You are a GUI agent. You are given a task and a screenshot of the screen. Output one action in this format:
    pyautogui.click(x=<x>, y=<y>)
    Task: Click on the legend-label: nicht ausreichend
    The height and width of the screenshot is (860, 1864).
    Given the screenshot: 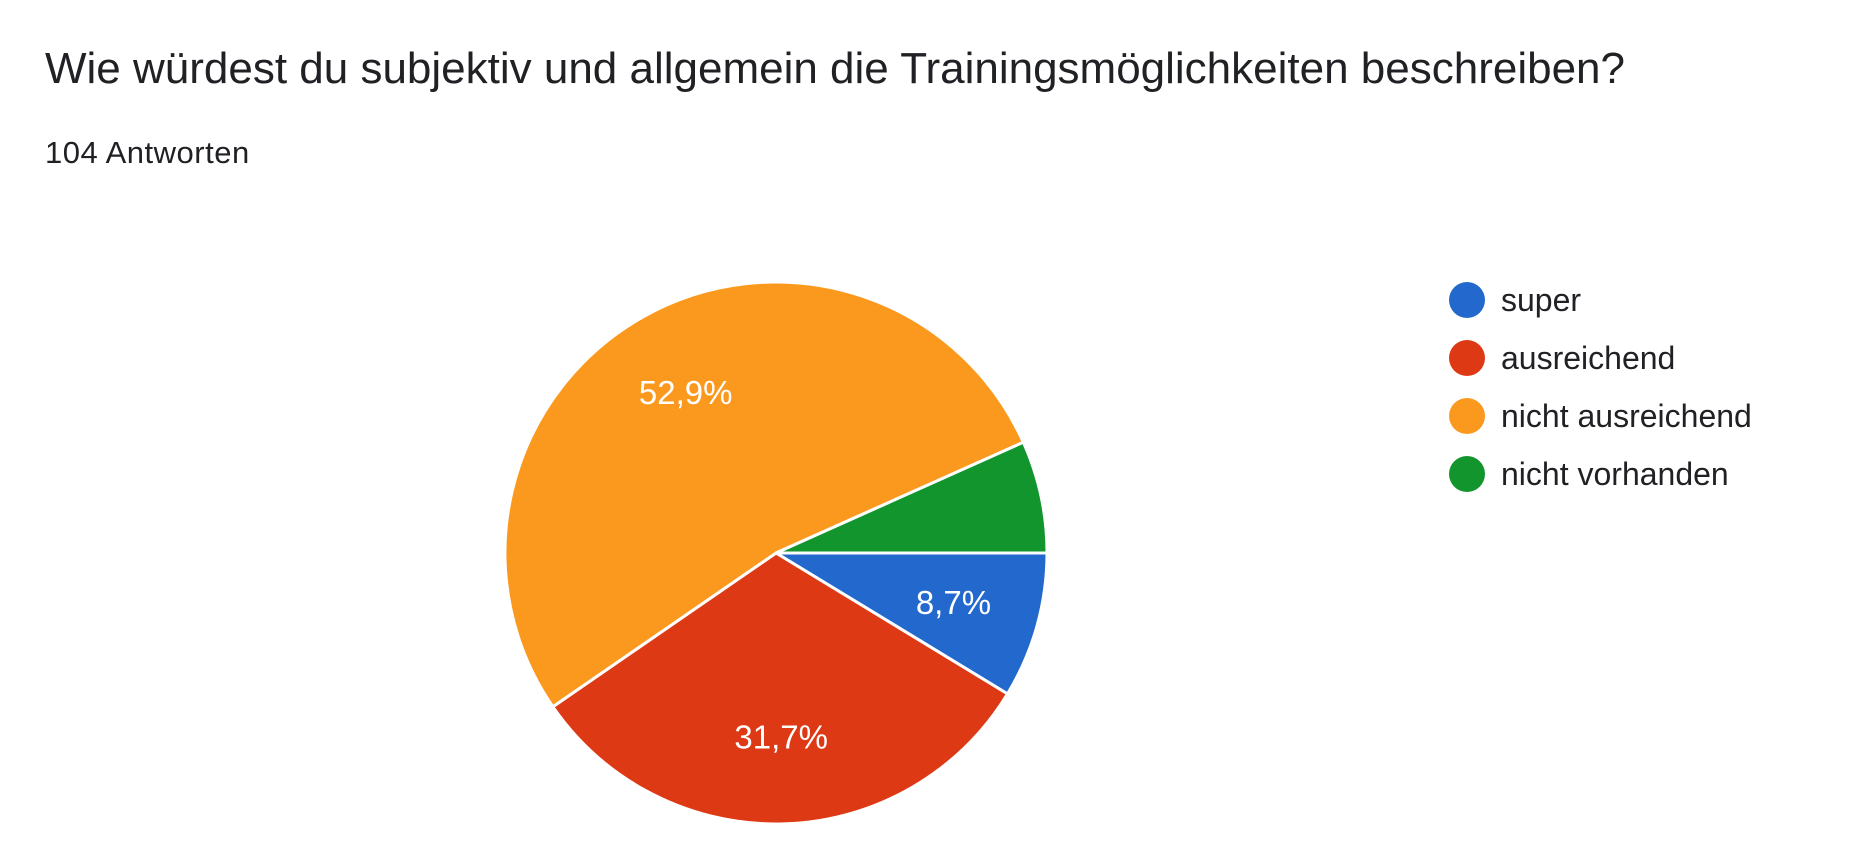 What is the action you would take?
    pyautogui.click(x=1626, y=416)
    